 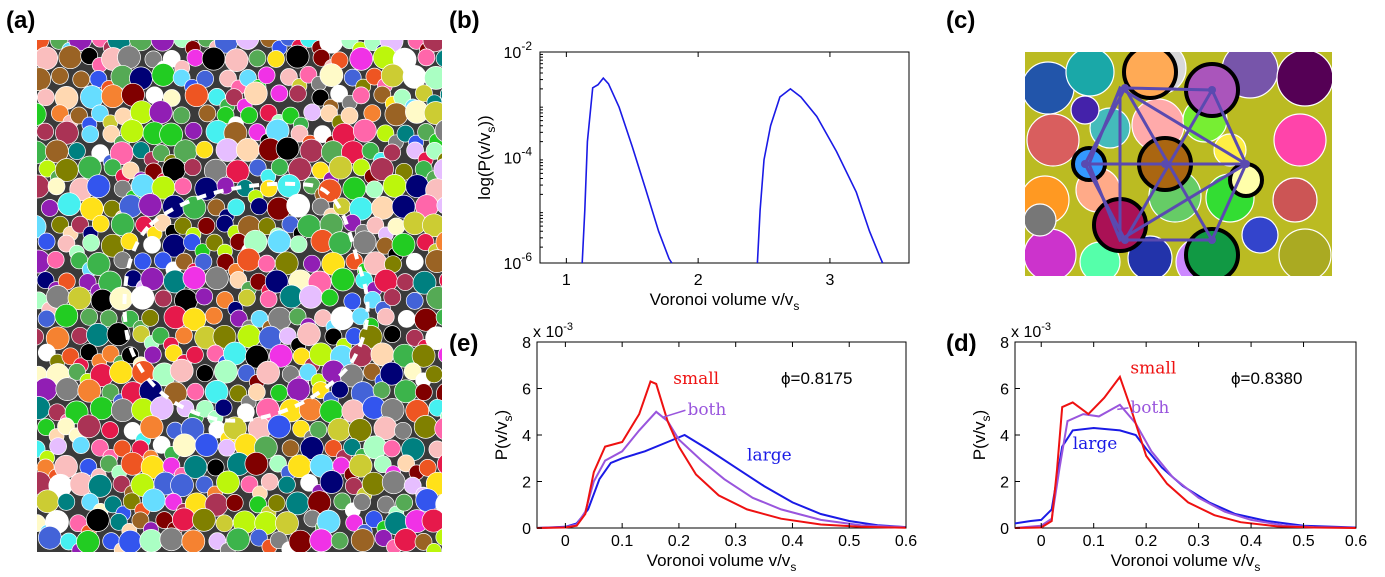 What do you see at coordinates (566, 280) in the screenshot?
I see `x-tick-label: 1` at bounding box center [566, 280].